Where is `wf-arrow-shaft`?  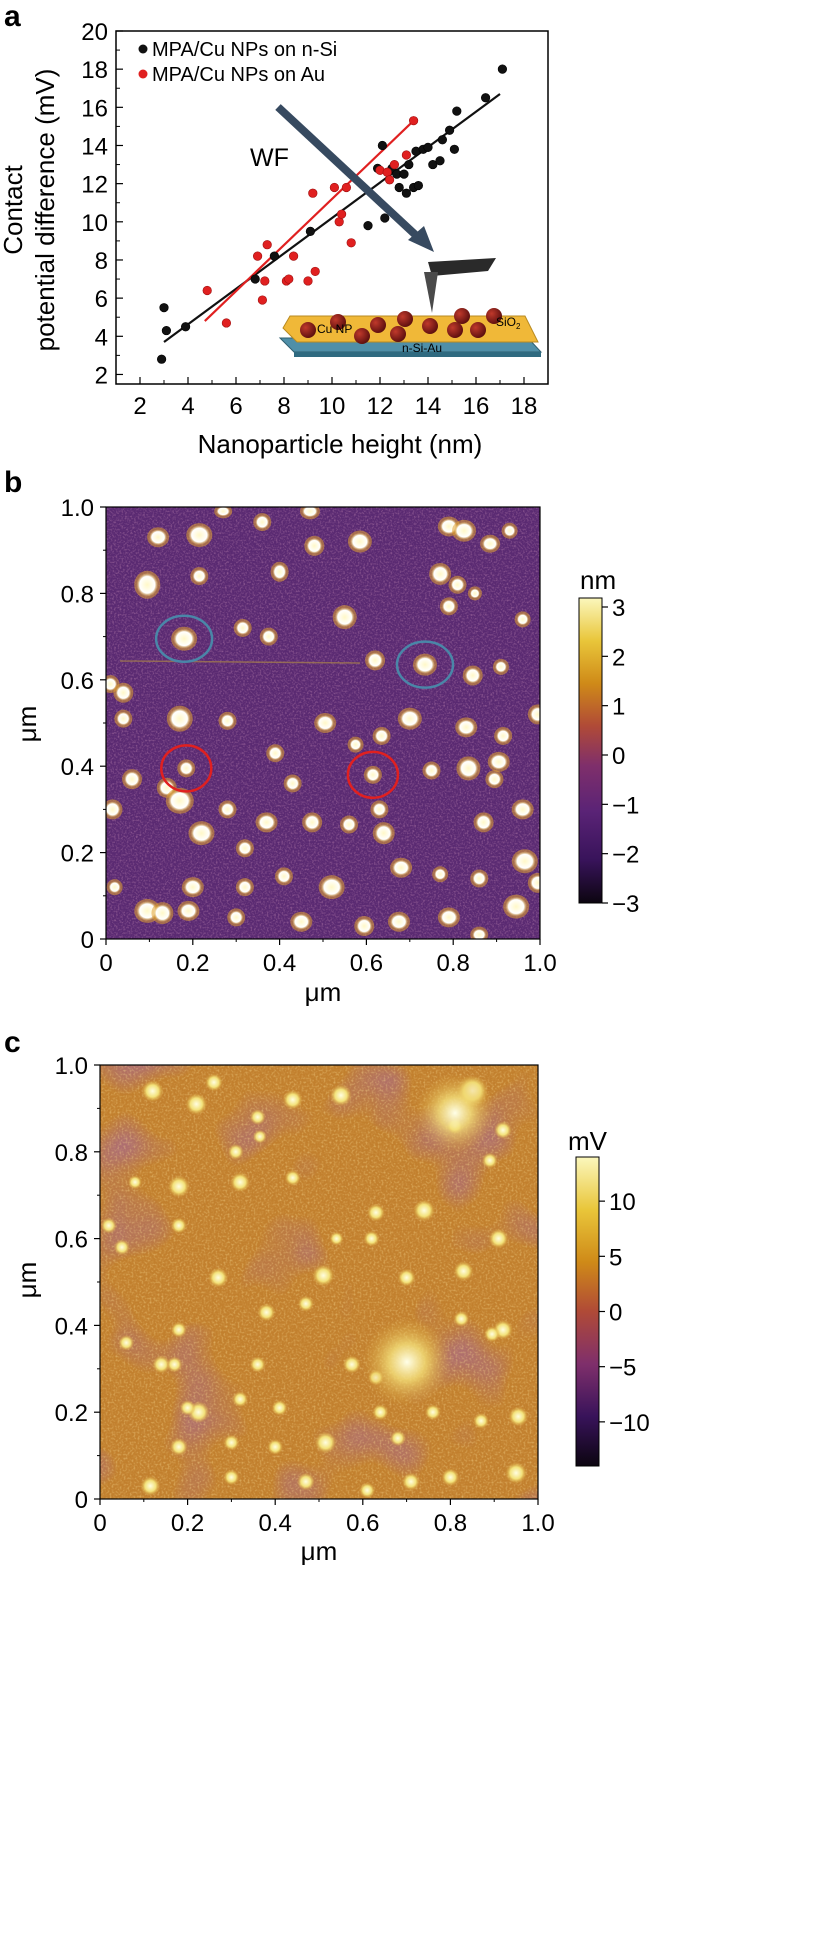 wf-arrow-shaft is located at coordinates (349, 173).